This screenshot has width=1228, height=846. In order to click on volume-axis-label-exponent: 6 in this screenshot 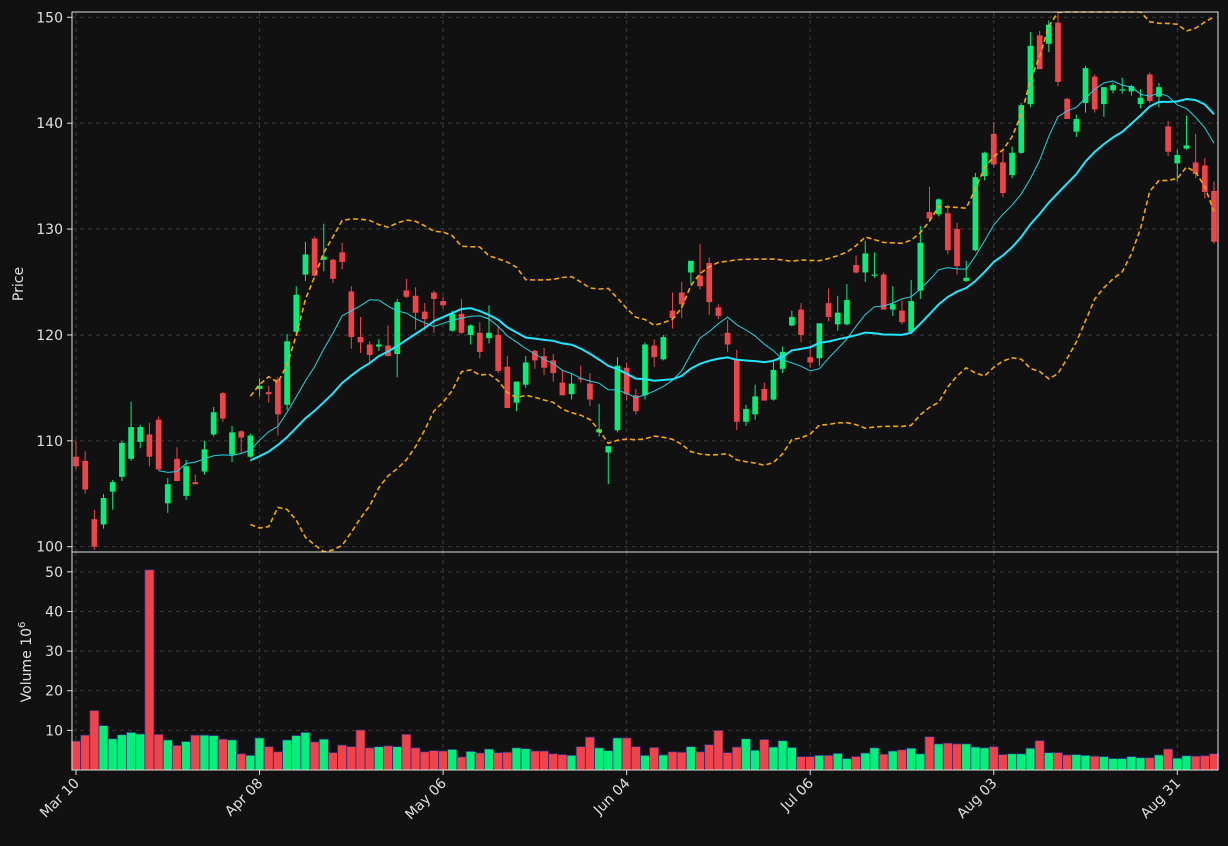, I will do `click(22, 625)`.